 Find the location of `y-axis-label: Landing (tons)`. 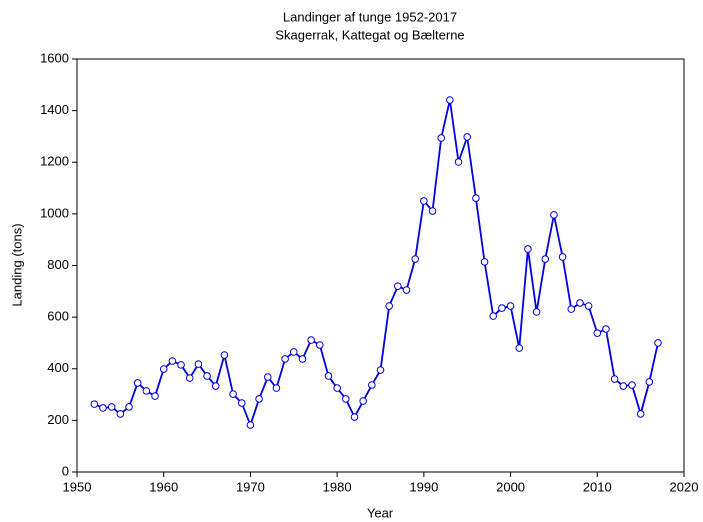

y-axis-label: Landing (tons) is located at coordinates (16, 264).